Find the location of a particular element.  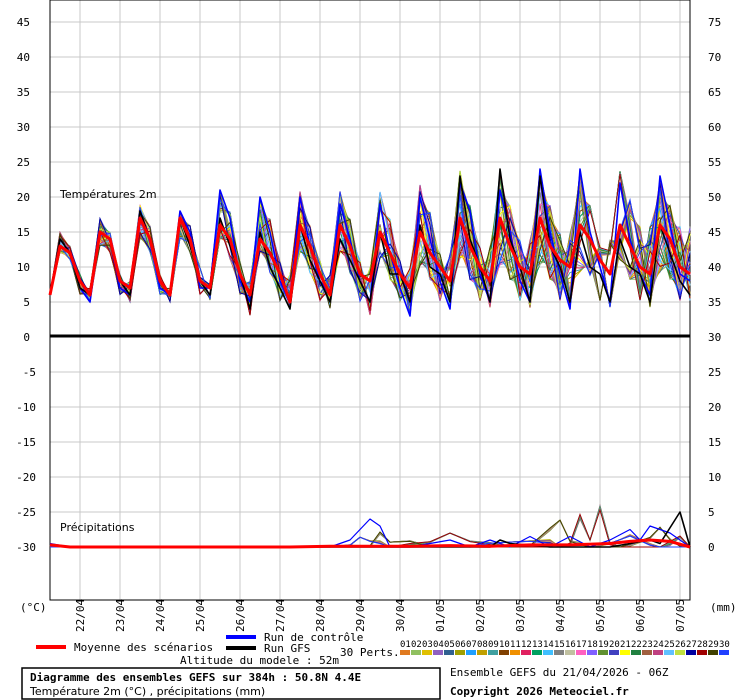

pert-number: 24 is located at coordinates (658, 645).